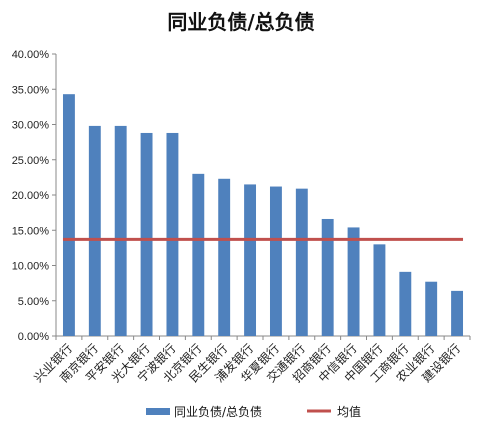 This screenshot has height=433, width=483. Describe the element at coordinates (31, 196) in the screenshot. I see `y-tick-label: 20.00%` at that location.